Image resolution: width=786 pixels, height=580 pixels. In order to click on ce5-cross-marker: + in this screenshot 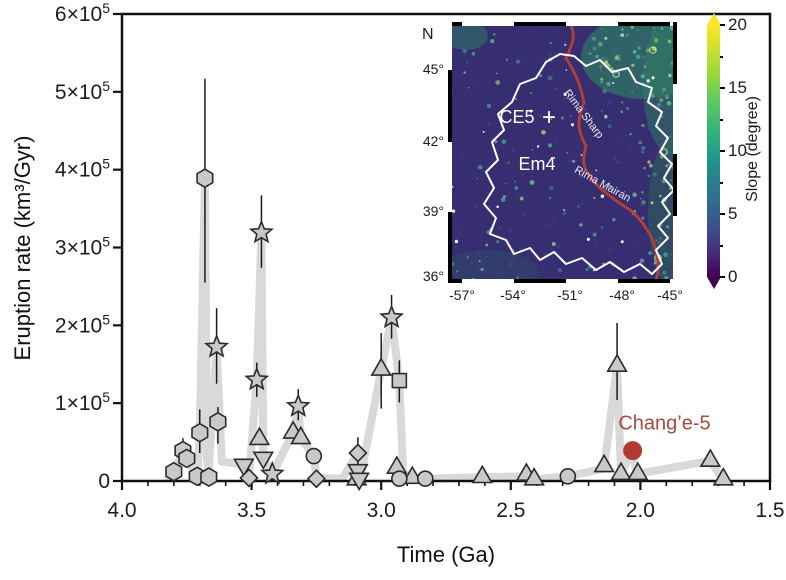, I will do `click(549, 117)`.